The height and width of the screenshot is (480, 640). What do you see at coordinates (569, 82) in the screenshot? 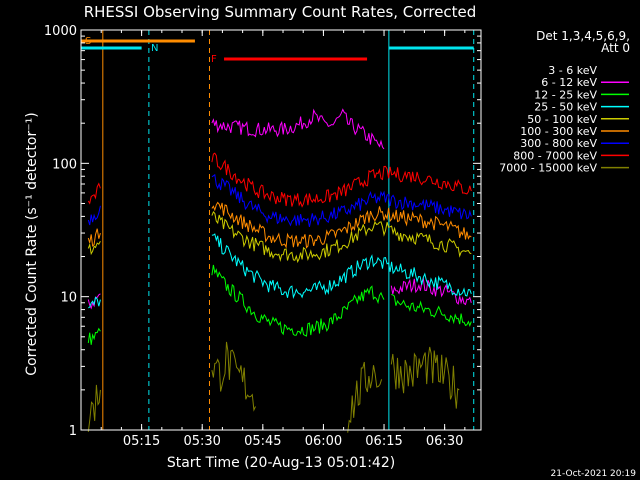
I see `legend-label: 6 - 12 keV` at bounding box center [569, 82].